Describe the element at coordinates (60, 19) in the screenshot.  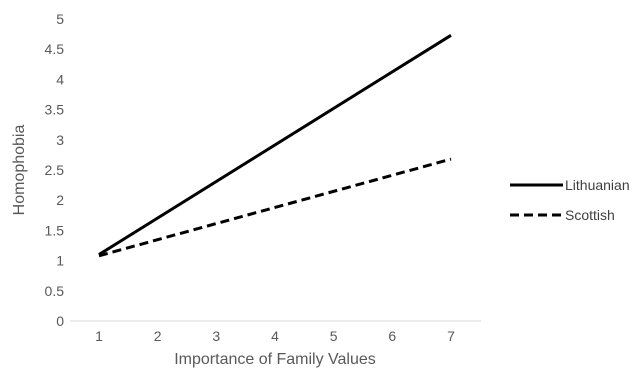
I see `y-tick-label: 5` at that location.